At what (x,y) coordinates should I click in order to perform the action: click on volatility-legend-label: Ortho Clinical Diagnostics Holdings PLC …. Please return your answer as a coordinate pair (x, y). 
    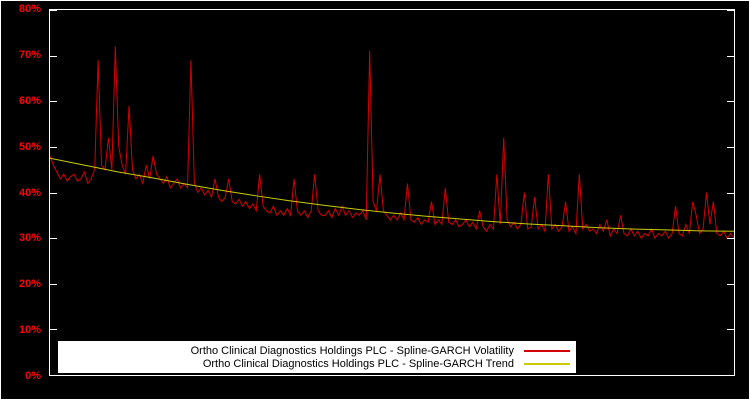
    Looking at the image, I should click on (352, 350).